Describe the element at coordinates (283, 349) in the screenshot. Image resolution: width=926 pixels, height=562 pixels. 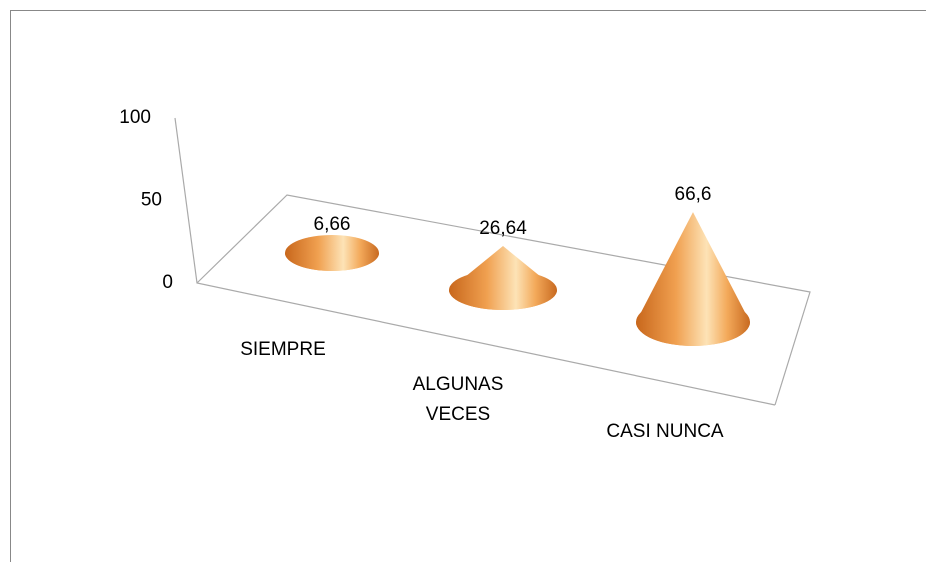
I see `x-tick-label: SIEMPRE` at that location.